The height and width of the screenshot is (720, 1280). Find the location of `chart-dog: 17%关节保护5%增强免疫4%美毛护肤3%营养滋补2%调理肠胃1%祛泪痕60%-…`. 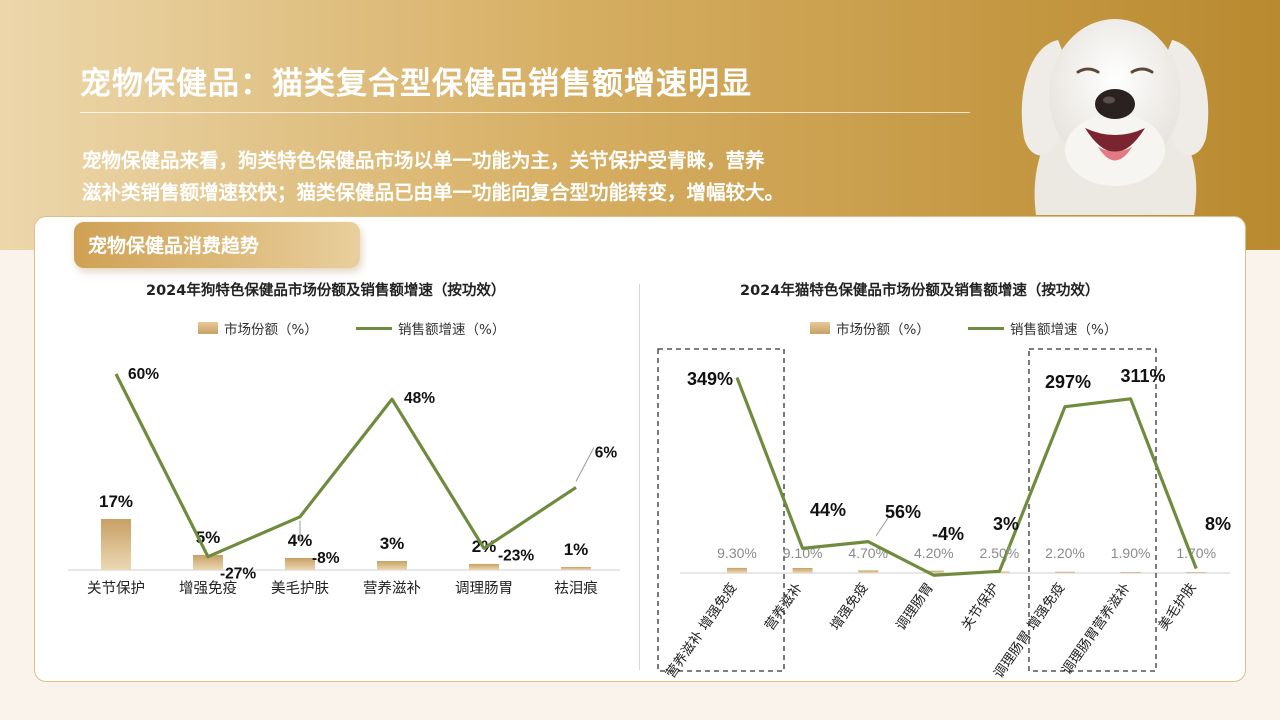

chart-dog: 17%关节保护5%增强免疫4%美毛护肤3%营养滋补2%调理肠胃1%祛泪痕60%-… is located at coordinates (344, 481).